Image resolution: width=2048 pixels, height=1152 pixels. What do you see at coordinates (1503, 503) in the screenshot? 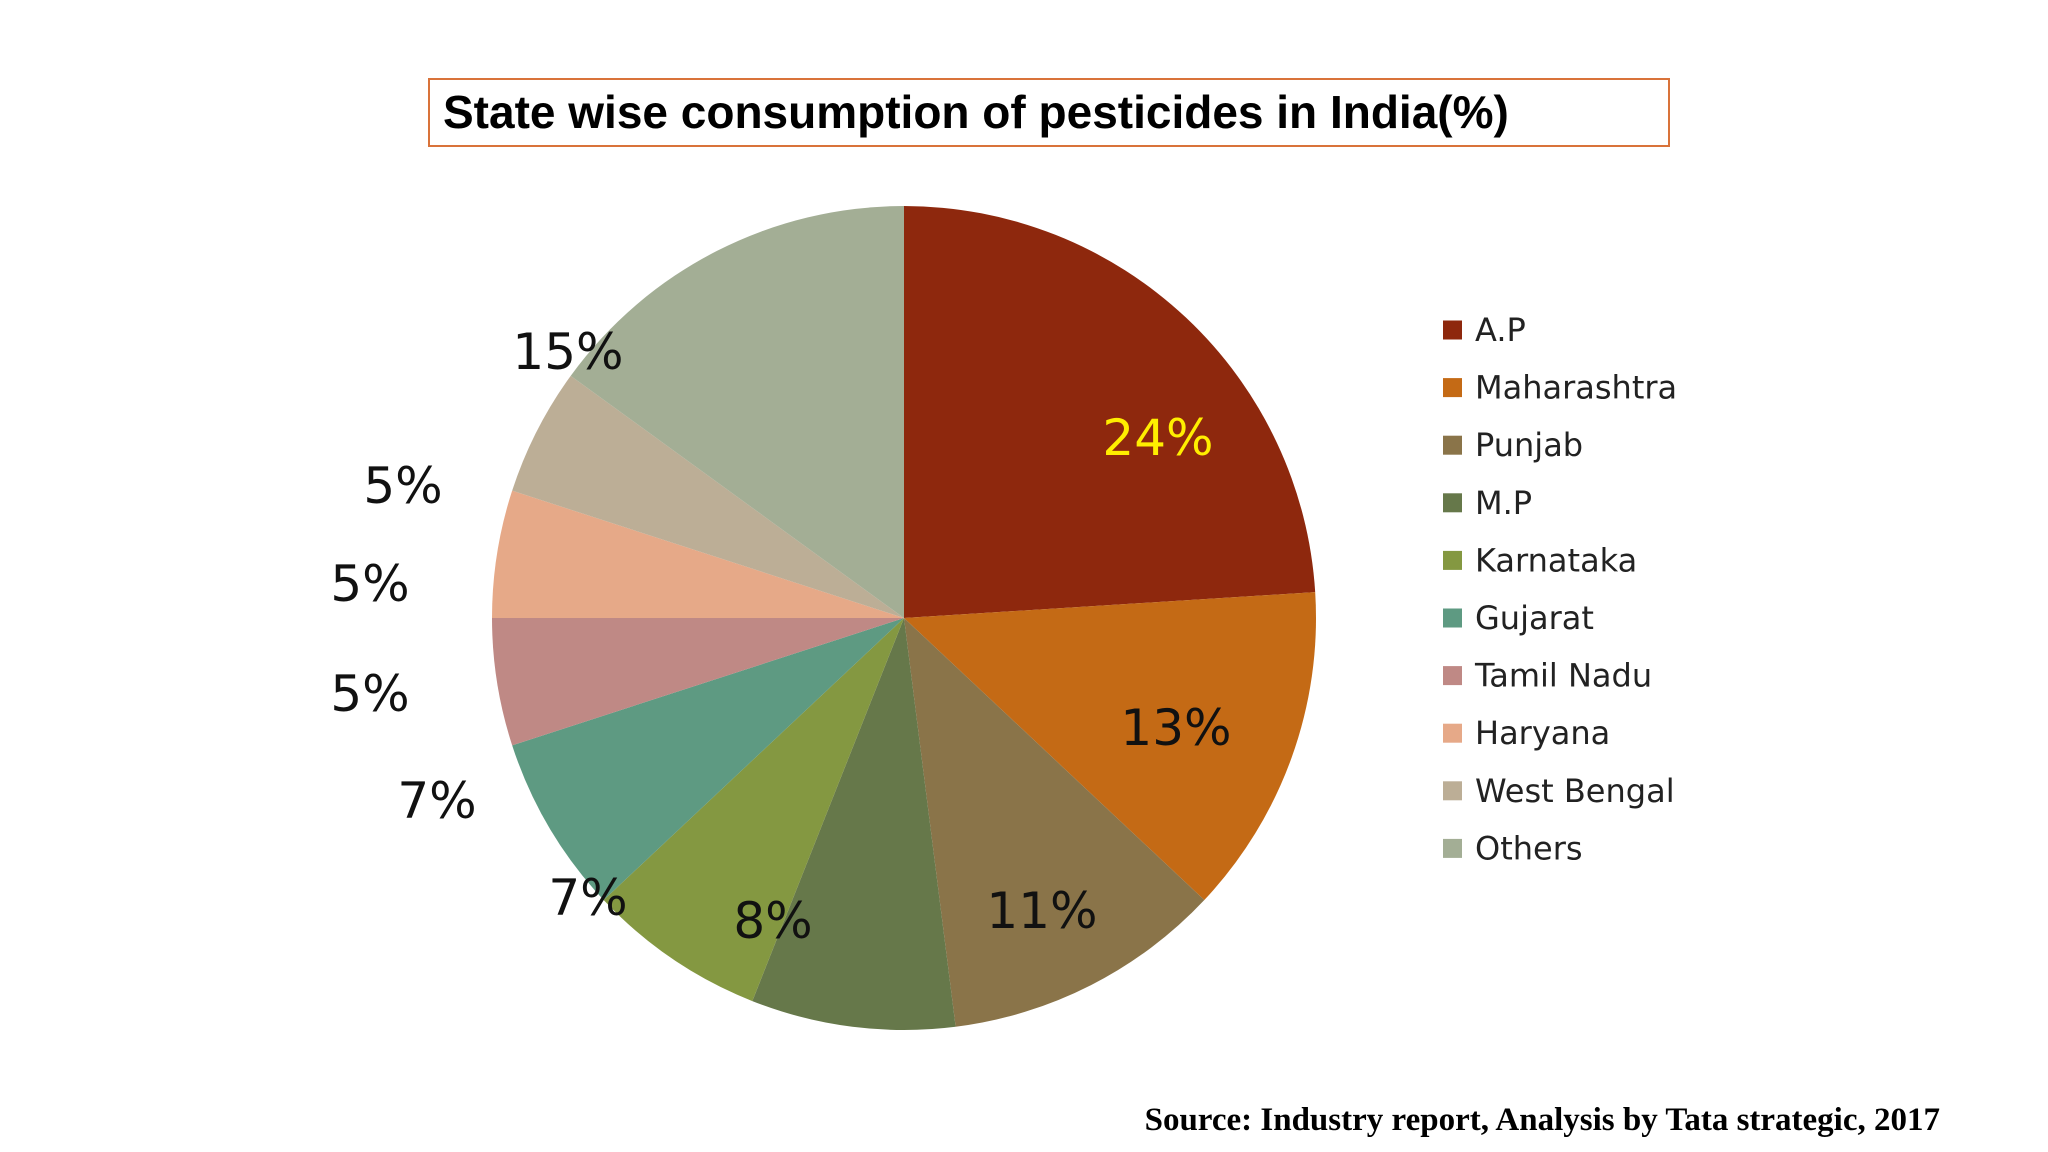
I see `legend-label: M.P` at bounding box center [1503, 503].